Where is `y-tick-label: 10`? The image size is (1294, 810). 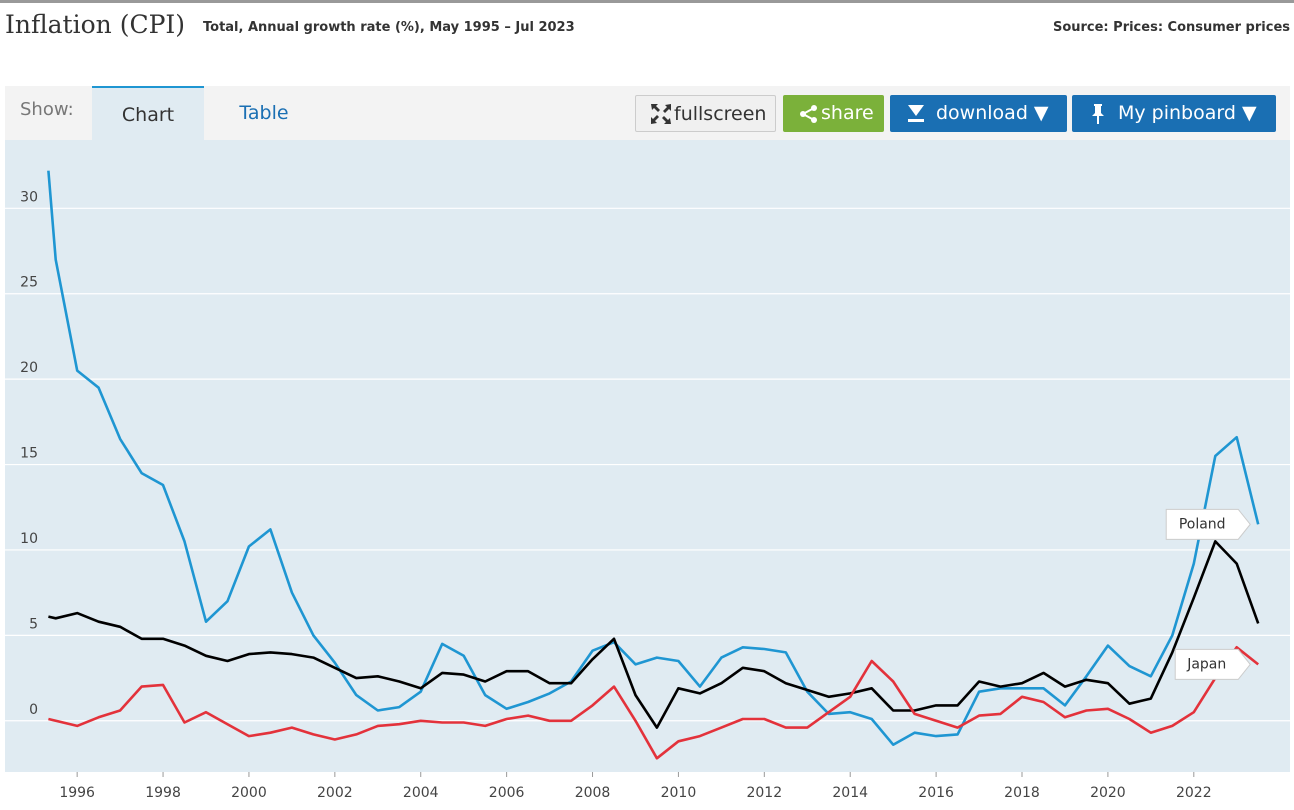
y-tick-label: 10 is located at coordinates (29, 539).